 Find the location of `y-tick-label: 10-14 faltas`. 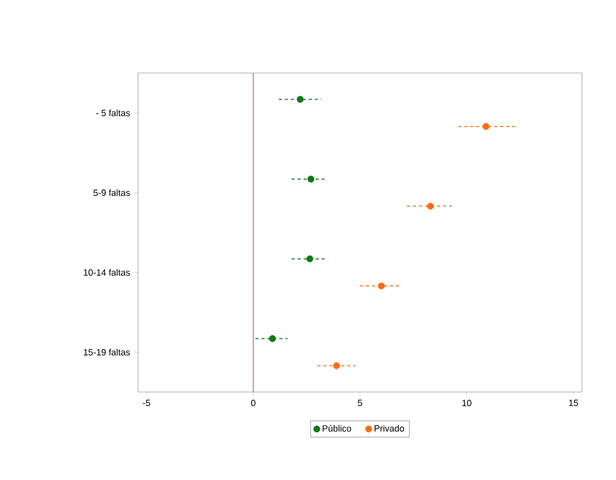

y-tick-label: 10-14 faltas is located at coordinates (107, 272).